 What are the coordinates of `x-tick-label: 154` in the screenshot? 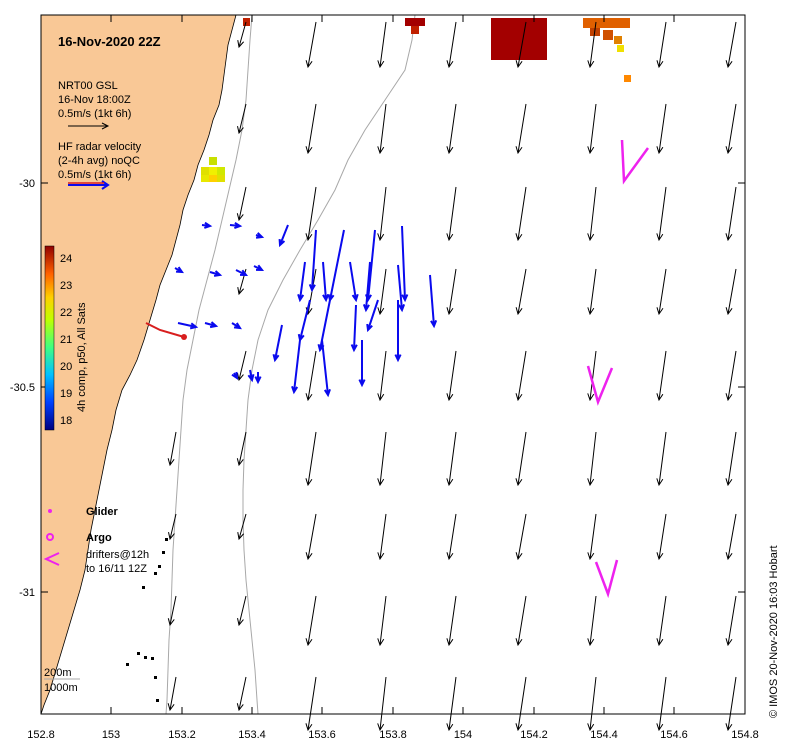 It's located at (463, 735).